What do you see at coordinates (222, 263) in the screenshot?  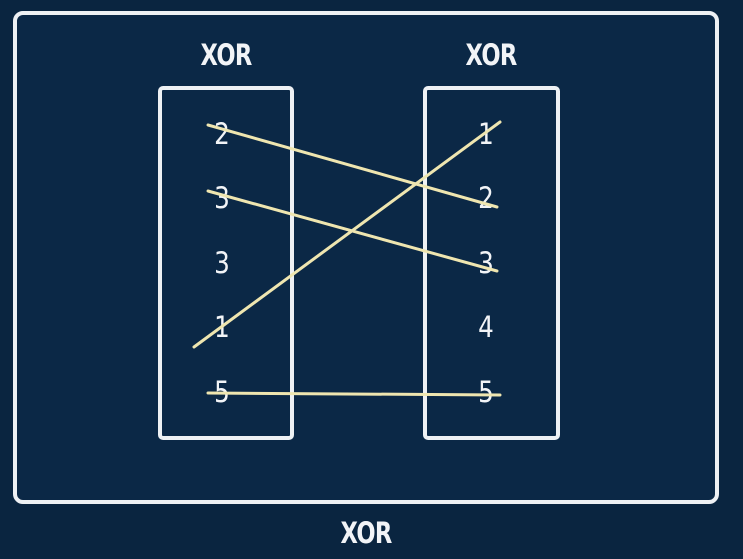 I see `left-item-3: 3` at bounding box center [222, 263].